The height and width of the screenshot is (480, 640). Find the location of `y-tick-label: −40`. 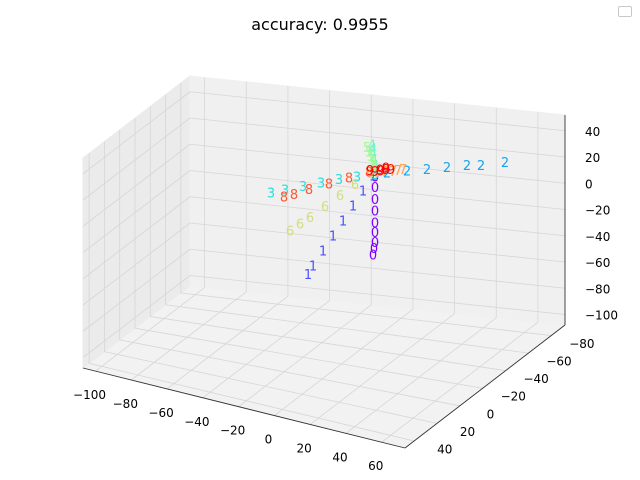

y-tick-label: −40 is located at coordinates (535, 379).